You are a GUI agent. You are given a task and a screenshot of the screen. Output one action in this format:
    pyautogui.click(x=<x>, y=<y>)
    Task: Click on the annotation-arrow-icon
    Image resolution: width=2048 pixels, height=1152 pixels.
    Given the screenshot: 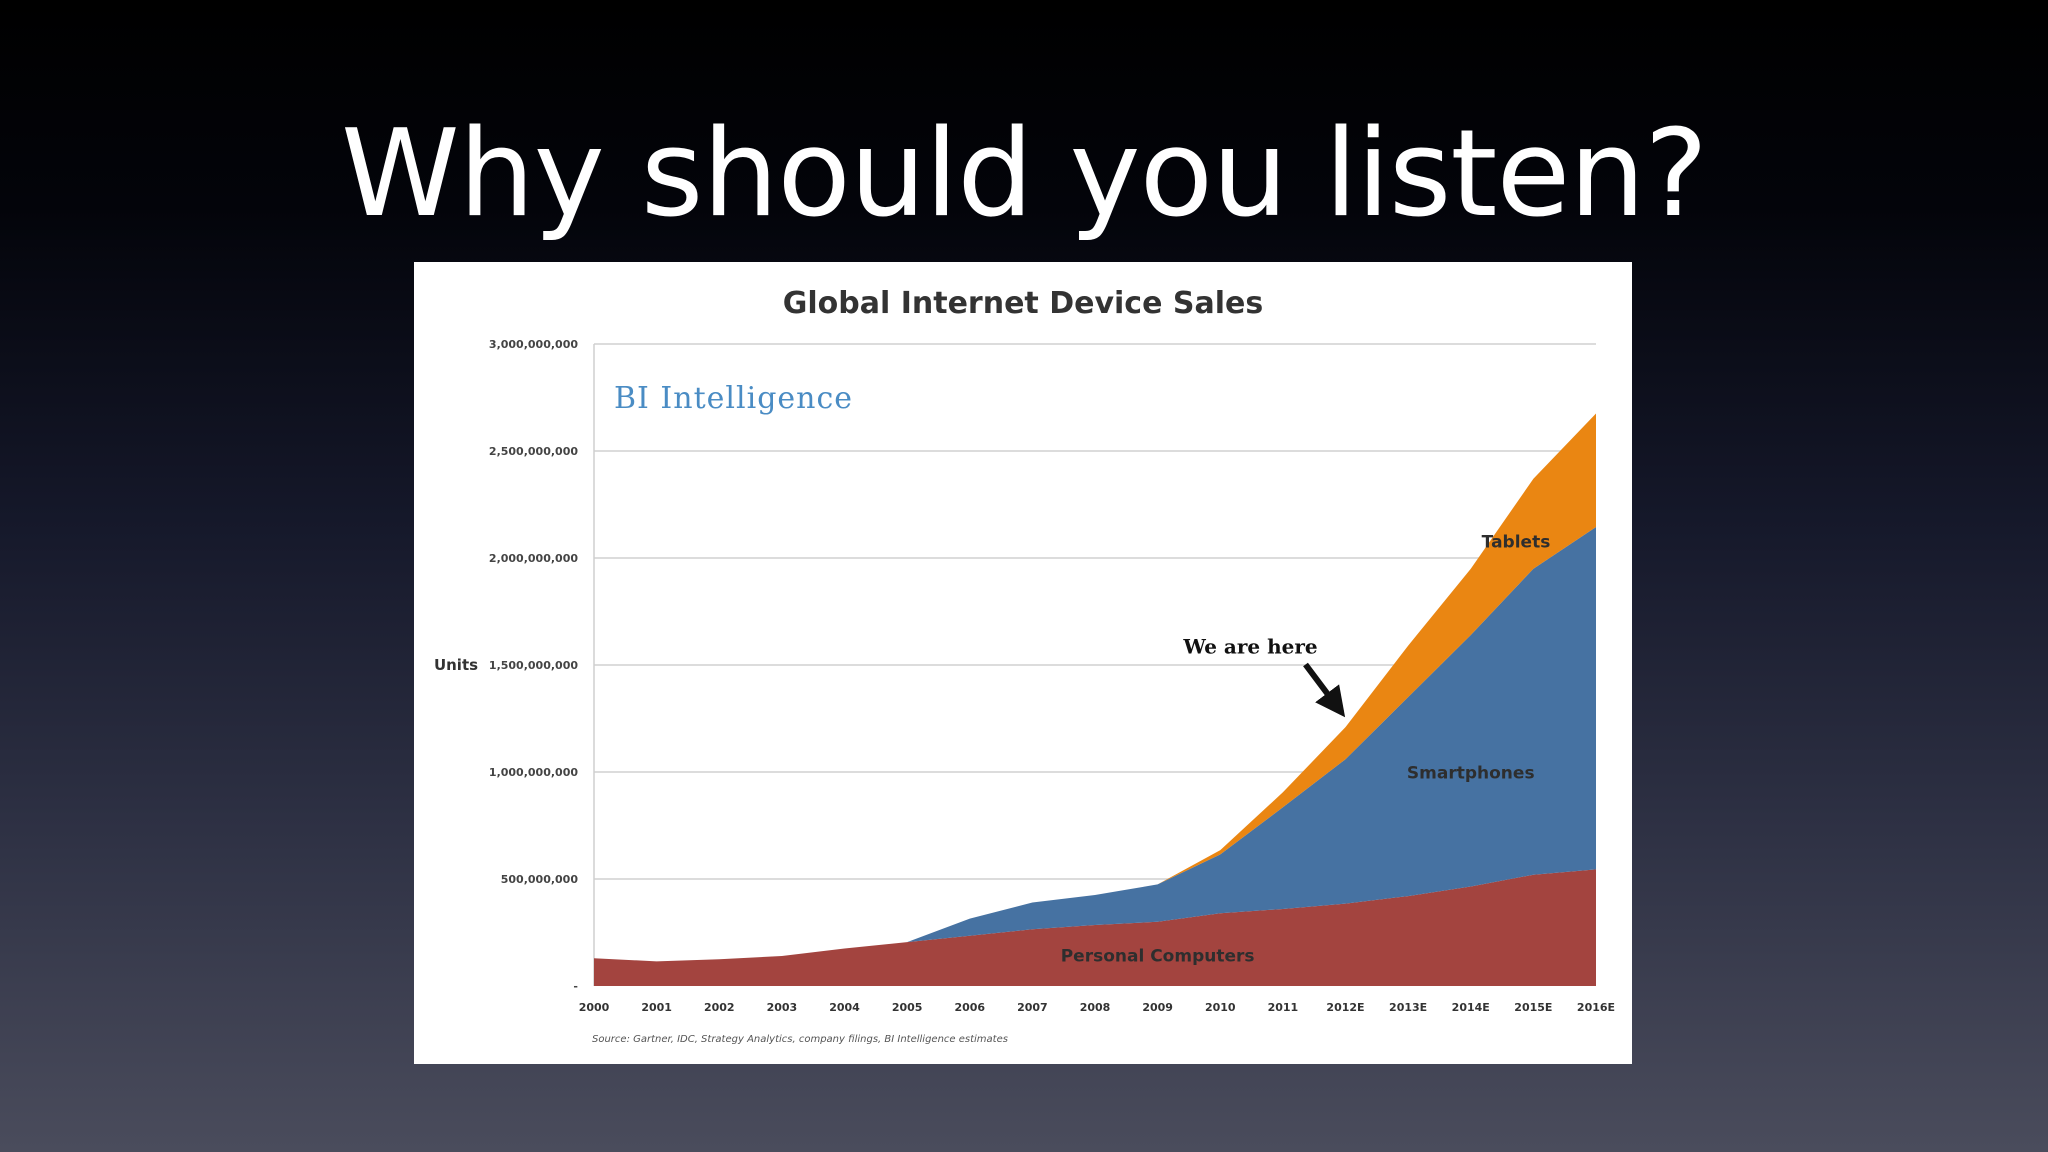 What is the action you would take?
    pyautogui.click(x=1324, y=690)
    